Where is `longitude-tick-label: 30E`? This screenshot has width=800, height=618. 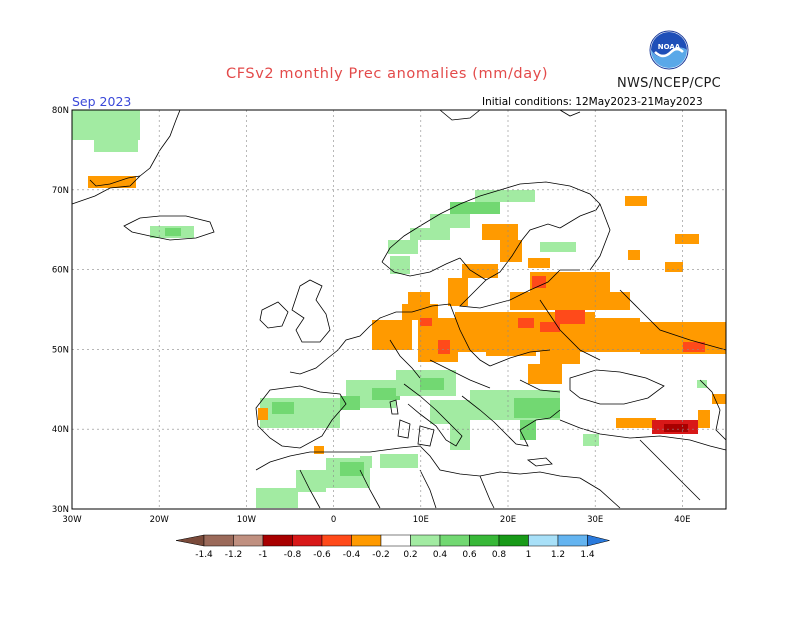 longitude-tick-label: 30E is located at coordinates (595, 520).